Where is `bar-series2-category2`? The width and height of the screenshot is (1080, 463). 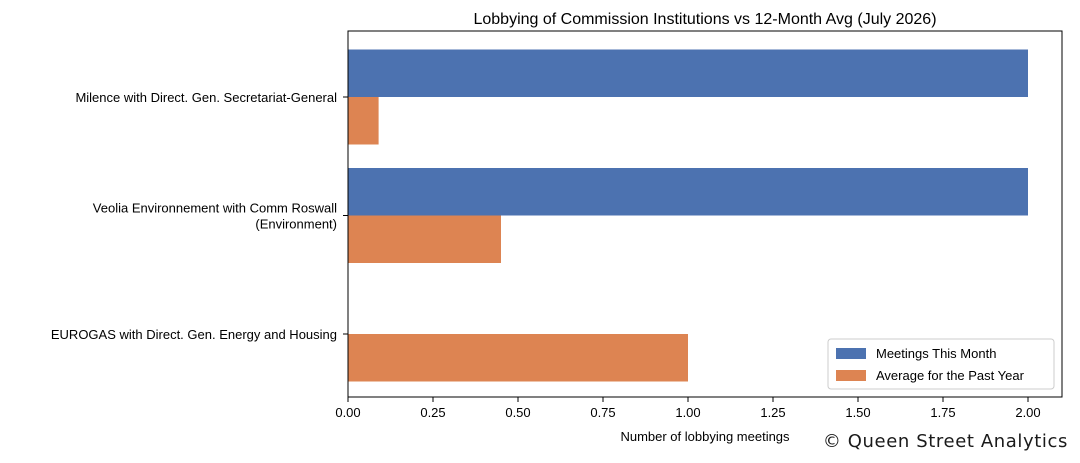 bar-series2-category2 is located at coordinates (424, 239).